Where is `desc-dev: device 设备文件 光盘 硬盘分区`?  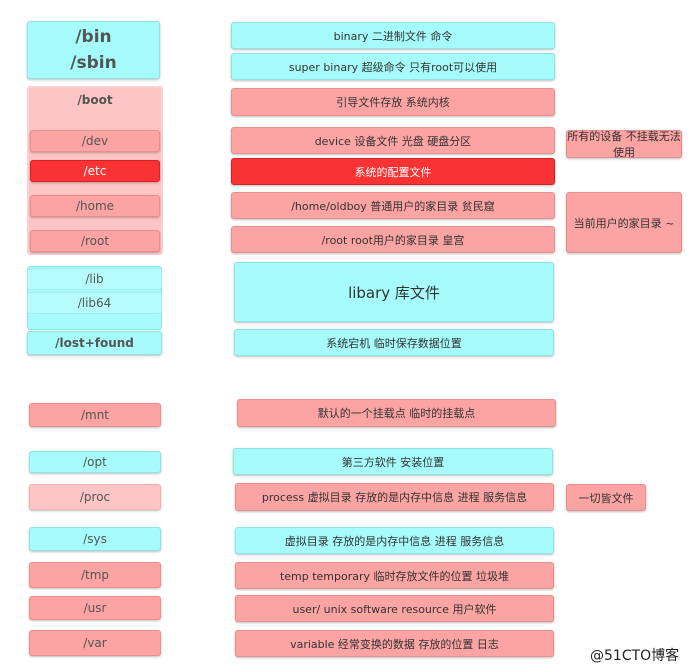 desc-dev: device 设备文件 光盘 硬盘分区 is located at coordinates (393, 140).